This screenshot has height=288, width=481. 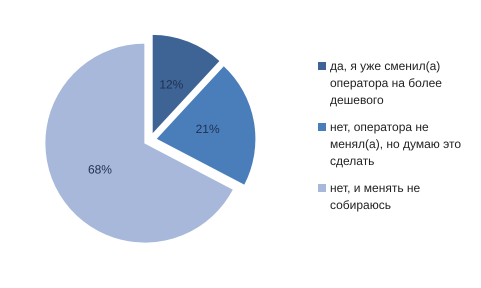 I want to click on legend-label: да, я уже сменил(а) оператора на более дешевого, so click(x=386, y=83).